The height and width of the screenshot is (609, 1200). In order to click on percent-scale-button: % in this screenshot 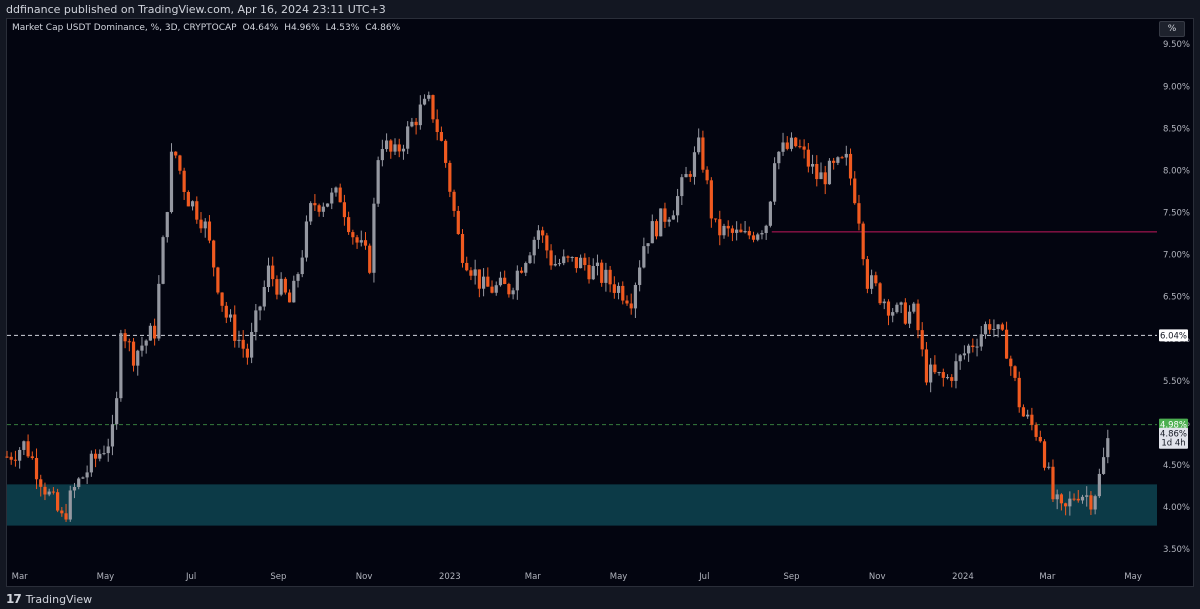, I will do `click(1172, 29)`.